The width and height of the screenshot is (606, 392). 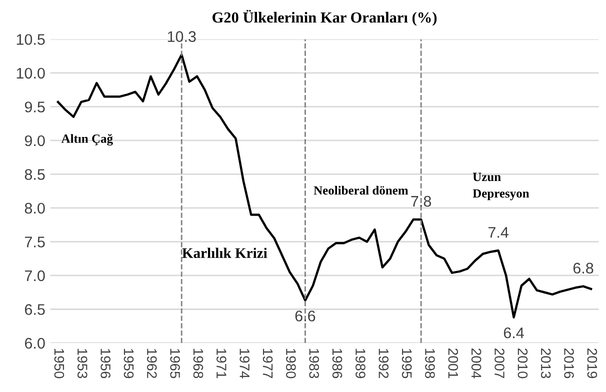 What do you see at coordinates (245, 363) in the screenshot?
I see `x-tick-label: 1974` at bounding box center [245, 363].